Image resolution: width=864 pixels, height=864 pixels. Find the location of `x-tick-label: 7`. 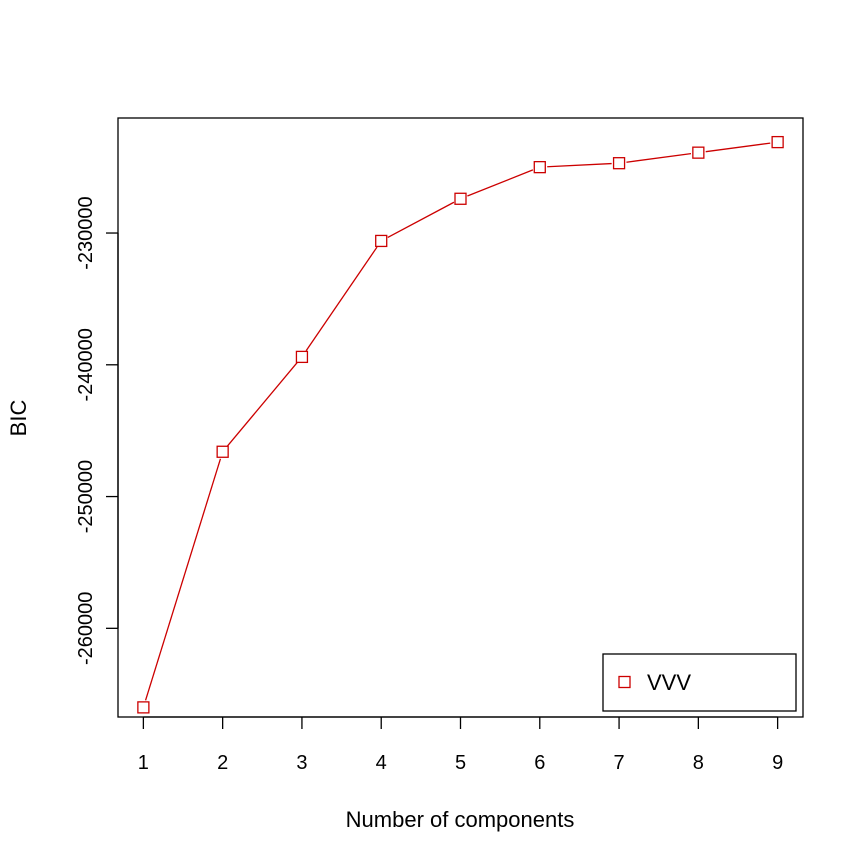

x-tick-label: 7 is located at coordinates (619, 763).